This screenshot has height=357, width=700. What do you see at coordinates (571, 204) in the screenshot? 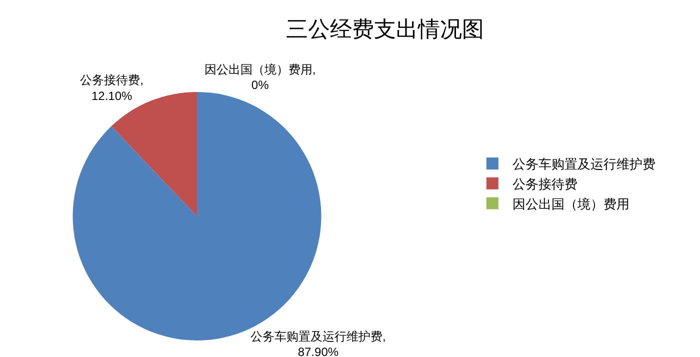
I see `legend-label: 因公出国（境）费用` at bounding box center [571, 204].